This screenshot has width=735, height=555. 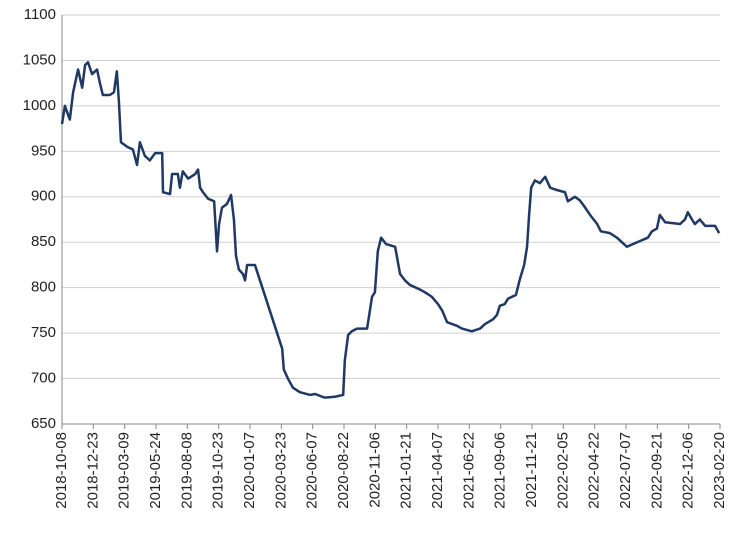 I want to click on y-tick-label: 850, so click(x=43, y=241).